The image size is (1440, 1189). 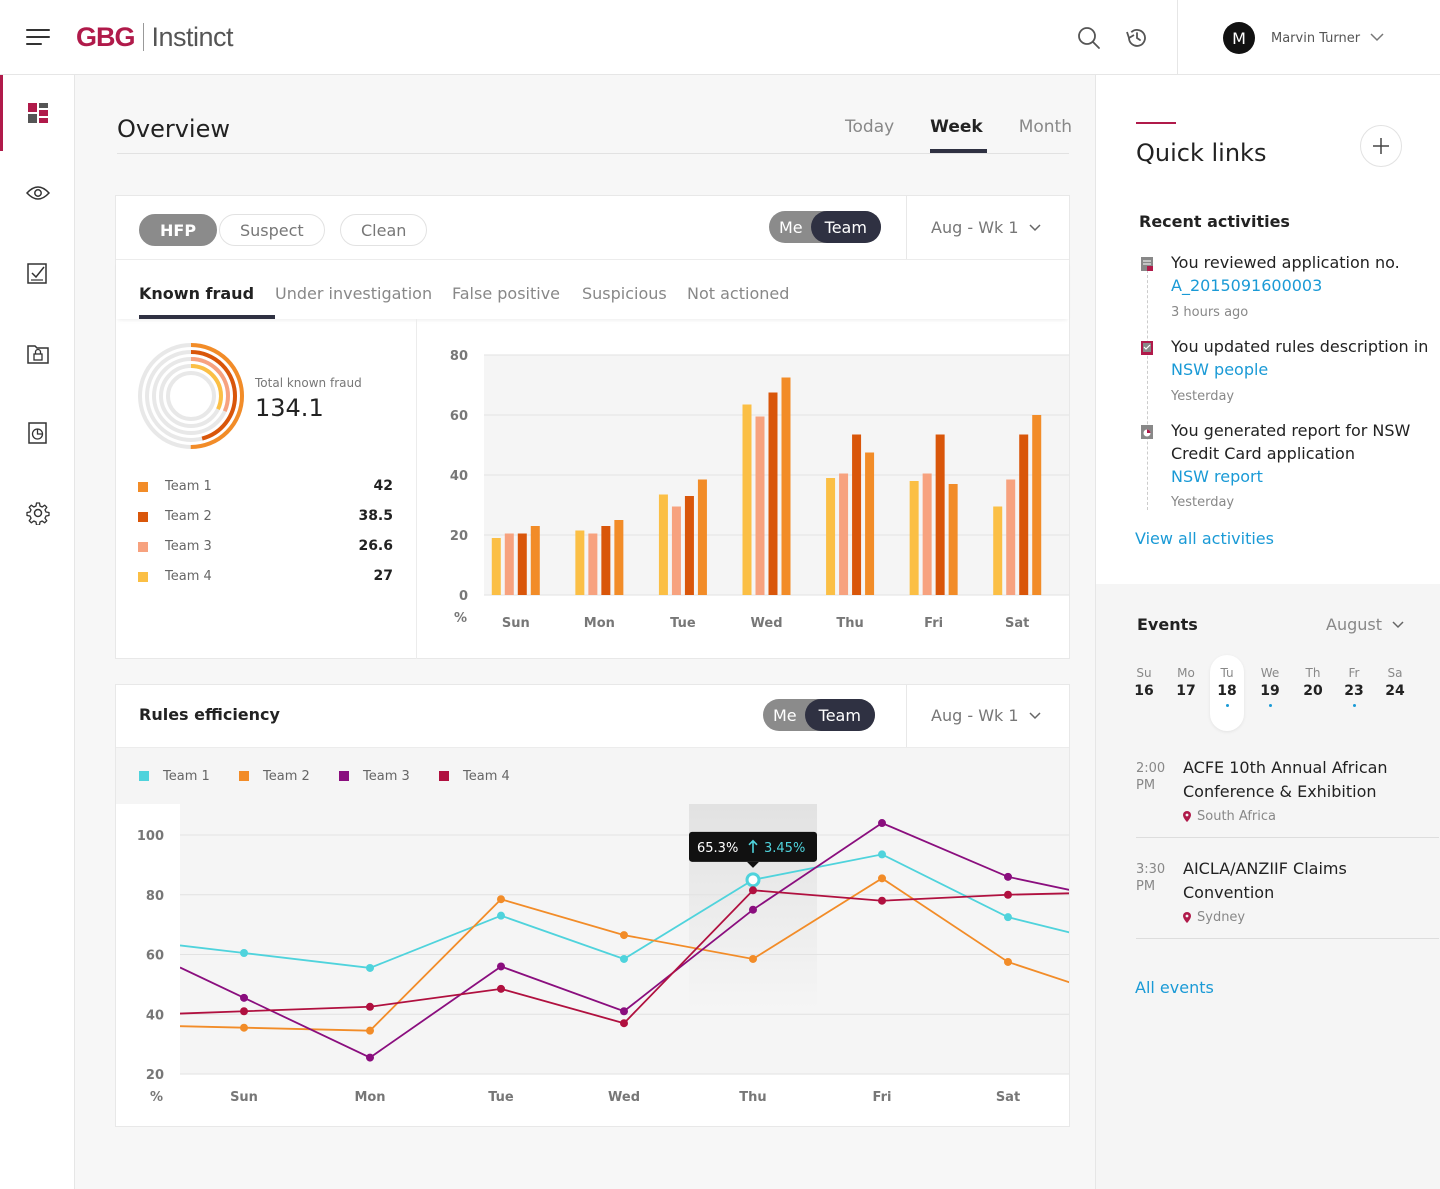 What do you see at coordinates (1217, 476) in the screenshot?
I see `activity-link: NSW report` at bounding box center [1217, 476].